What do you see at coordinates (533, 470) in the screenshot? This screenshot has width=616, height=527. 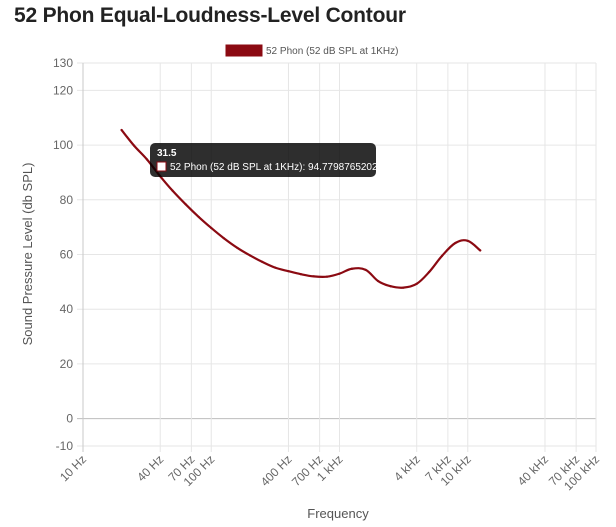 I see `x-tick-label: 40 kHz` at bounding box center [533, 470].